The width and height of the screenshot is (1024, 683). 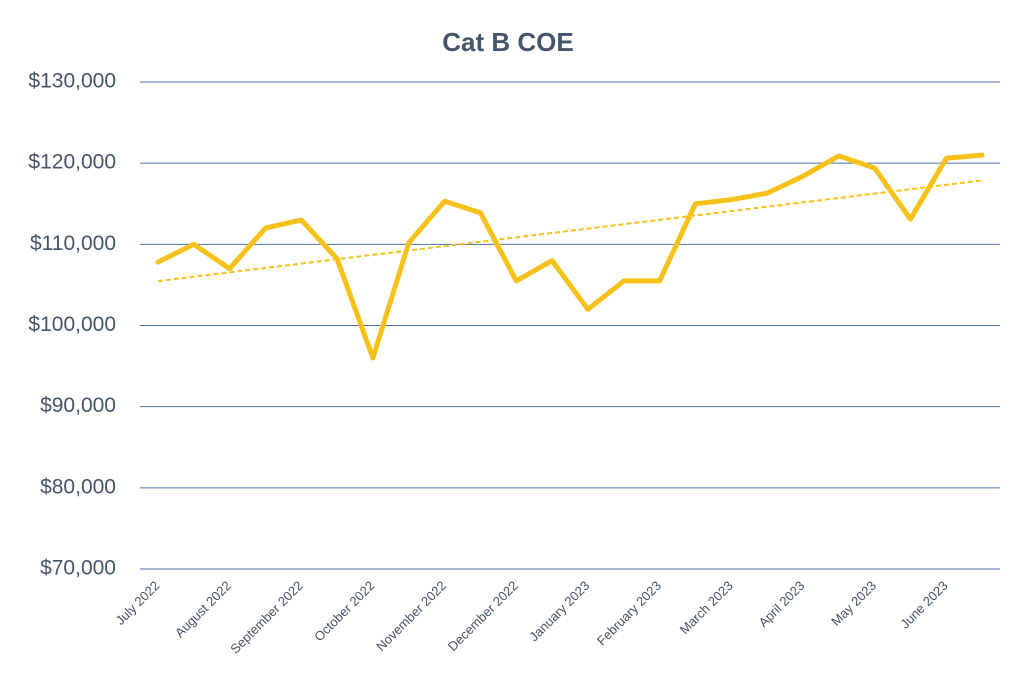 What do you see at coordinates (72, 81) in the screenshot?
I see `y-tick-label: $130,000` at bounding box center [72, 81].